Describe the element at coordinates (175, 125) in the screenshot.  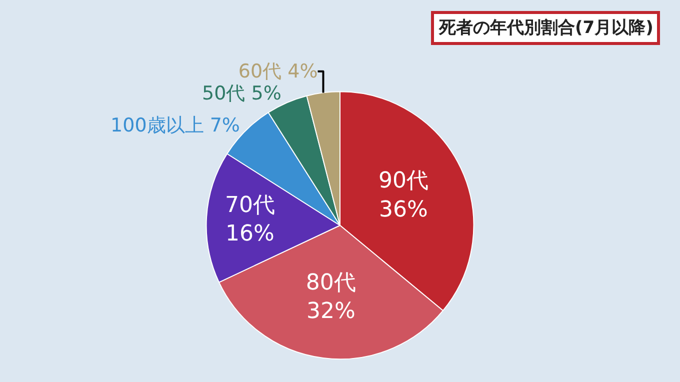
I see `slice-label: 100歳以上 7%` at that location.